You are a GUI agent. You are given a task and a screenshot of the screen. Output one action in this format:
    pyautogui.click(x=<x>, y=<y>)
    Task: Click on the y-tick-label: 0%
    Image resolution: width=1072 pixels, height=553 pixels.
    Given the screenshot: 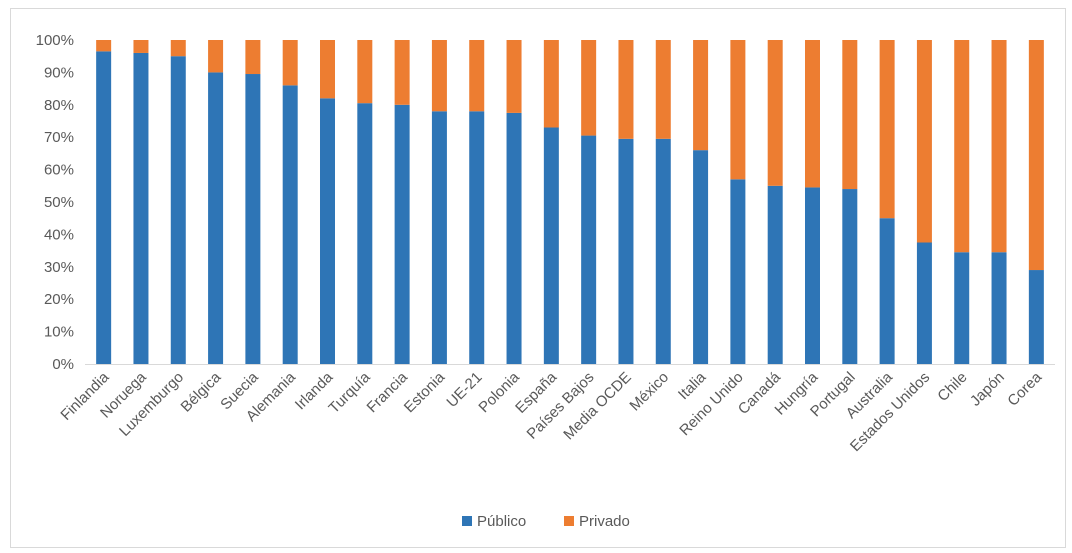 What is the action you would take?
    pyautogui.click(x=63, y=364)
    